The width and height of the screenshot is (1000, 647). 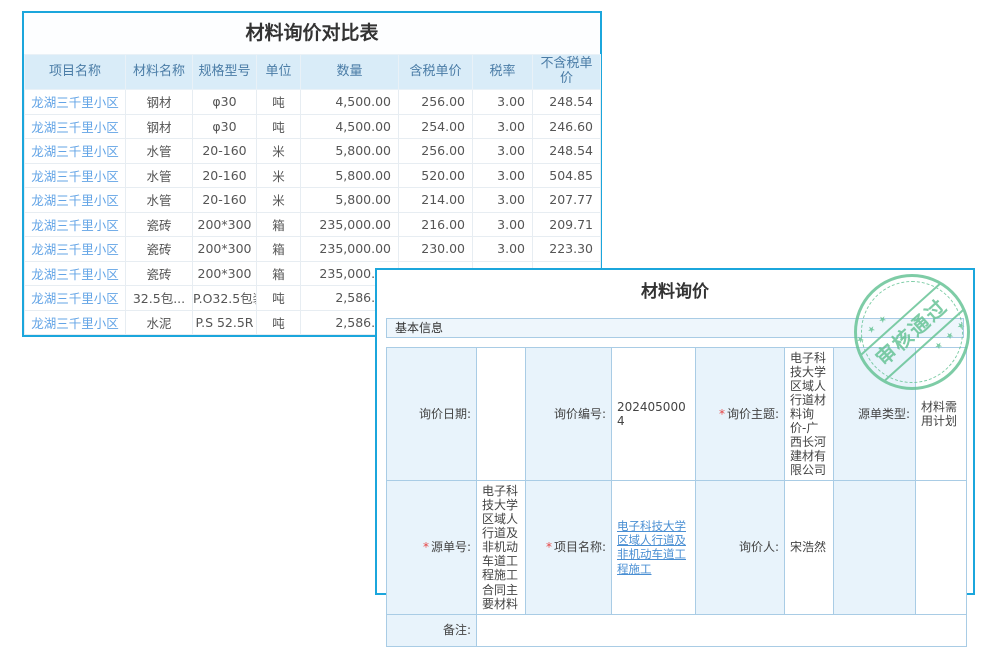 I want to click on table-cell: P.S 52.5R, so click(x=224, y=322).